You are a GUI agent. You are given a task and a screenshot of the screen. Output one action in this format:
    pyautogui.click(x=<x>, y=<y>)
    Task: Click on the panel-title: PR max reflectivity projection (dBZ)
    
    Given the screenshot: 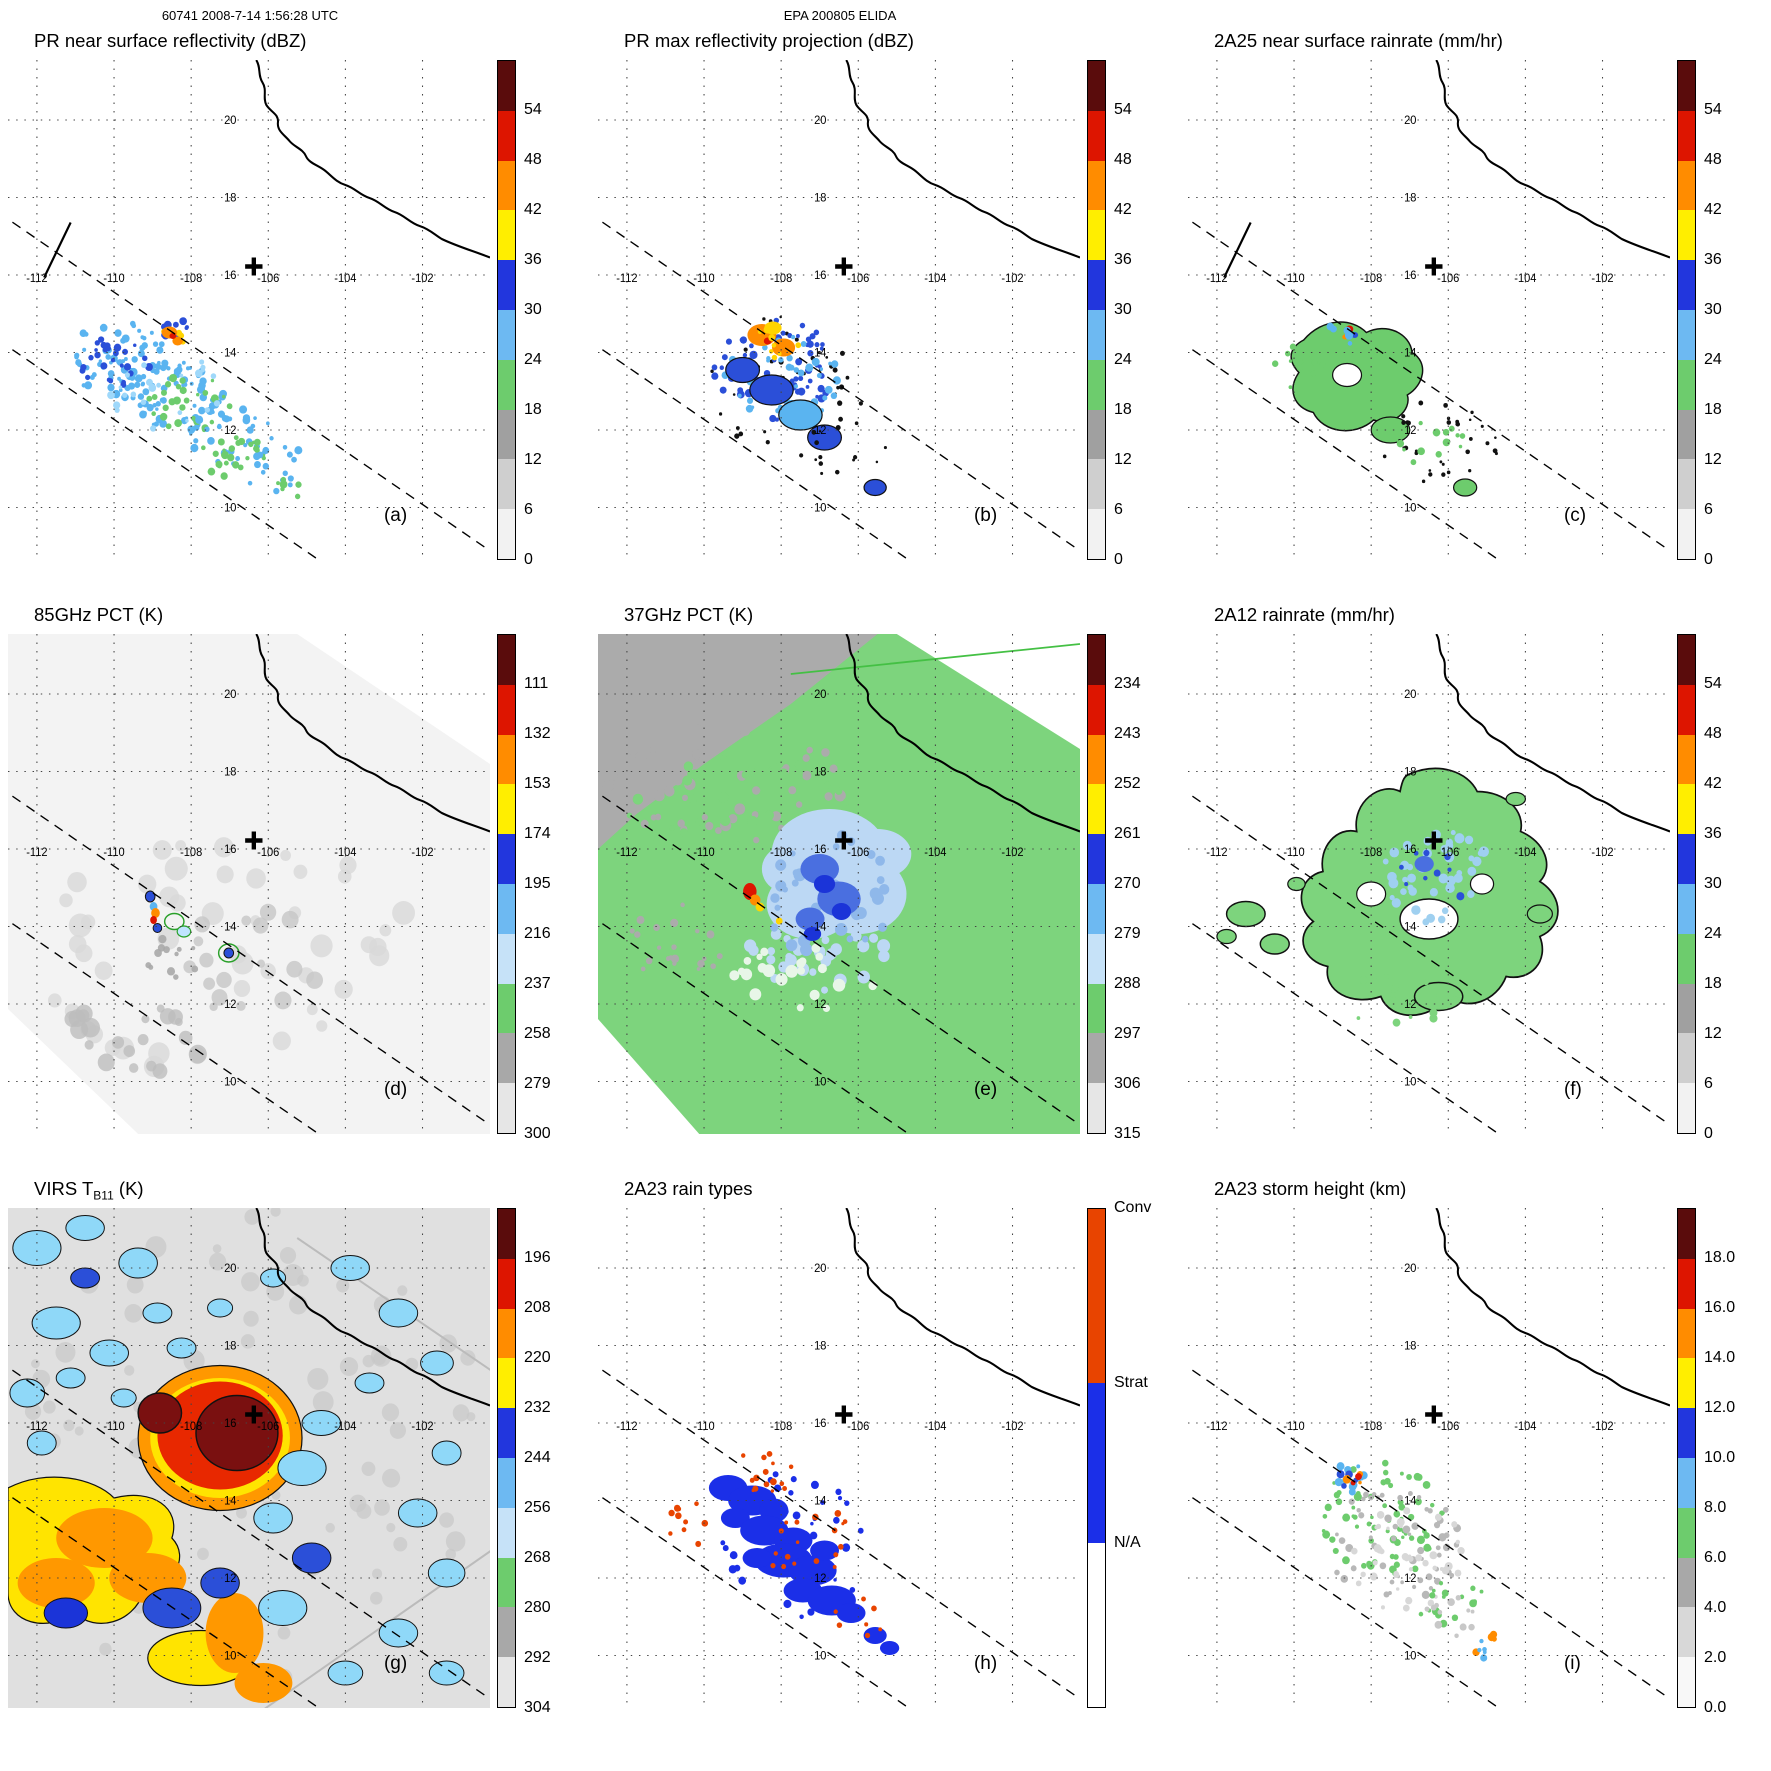 What is the action you would take?
    pyautogui.click(x=769, y=40)
    